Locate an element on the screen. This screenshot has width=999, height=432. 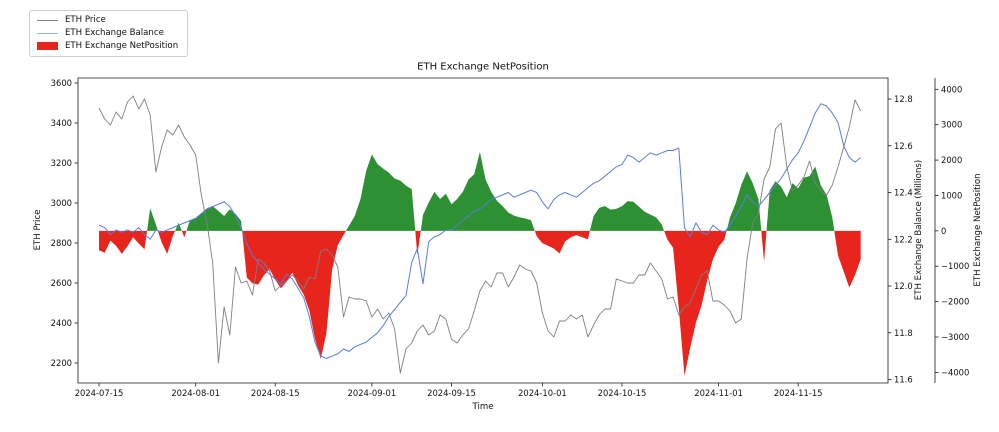
tick-label: 2024-08-15 is located at coordinates (275, 393).